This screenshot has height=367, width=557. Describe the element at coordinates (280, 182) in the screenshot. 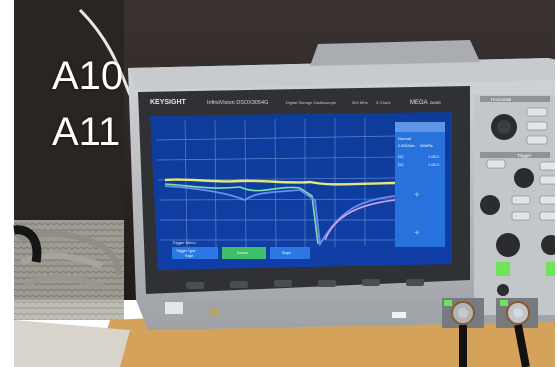

I see `trace-yellow` at that location.